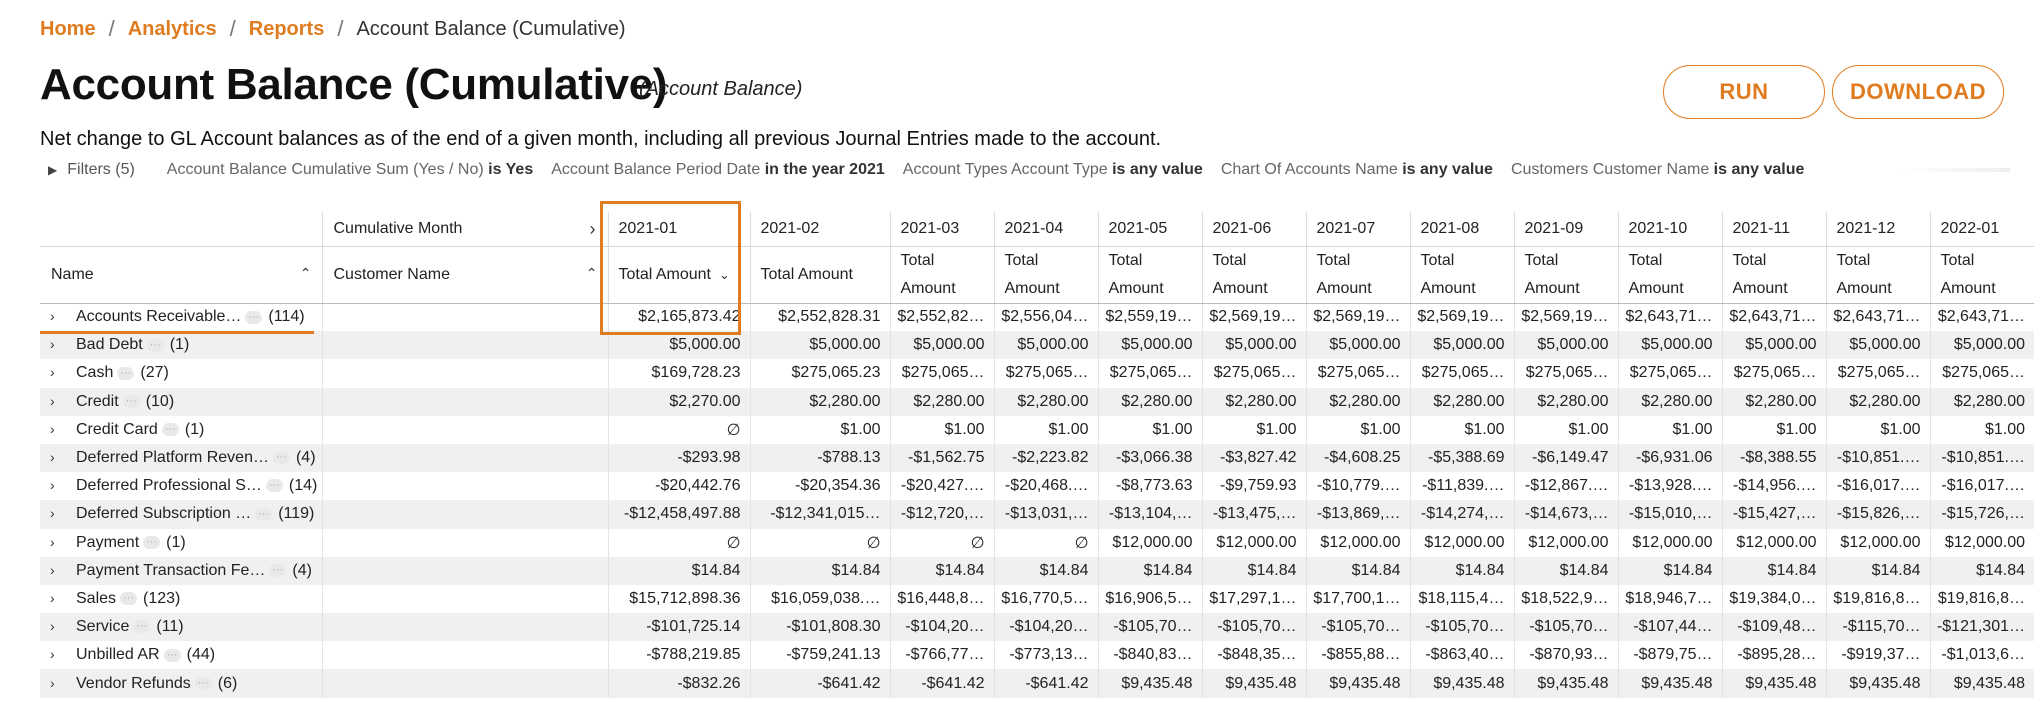  I want to click on run-button: RUN, so click(1744, 92).